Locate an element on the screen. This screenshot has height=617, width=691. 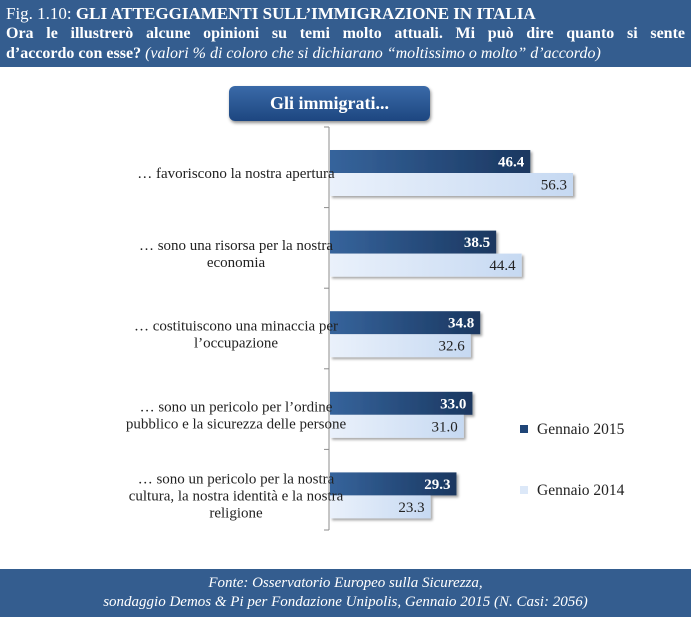
figure-number: Fig. 1.10: is located at coordinates (39, 13).